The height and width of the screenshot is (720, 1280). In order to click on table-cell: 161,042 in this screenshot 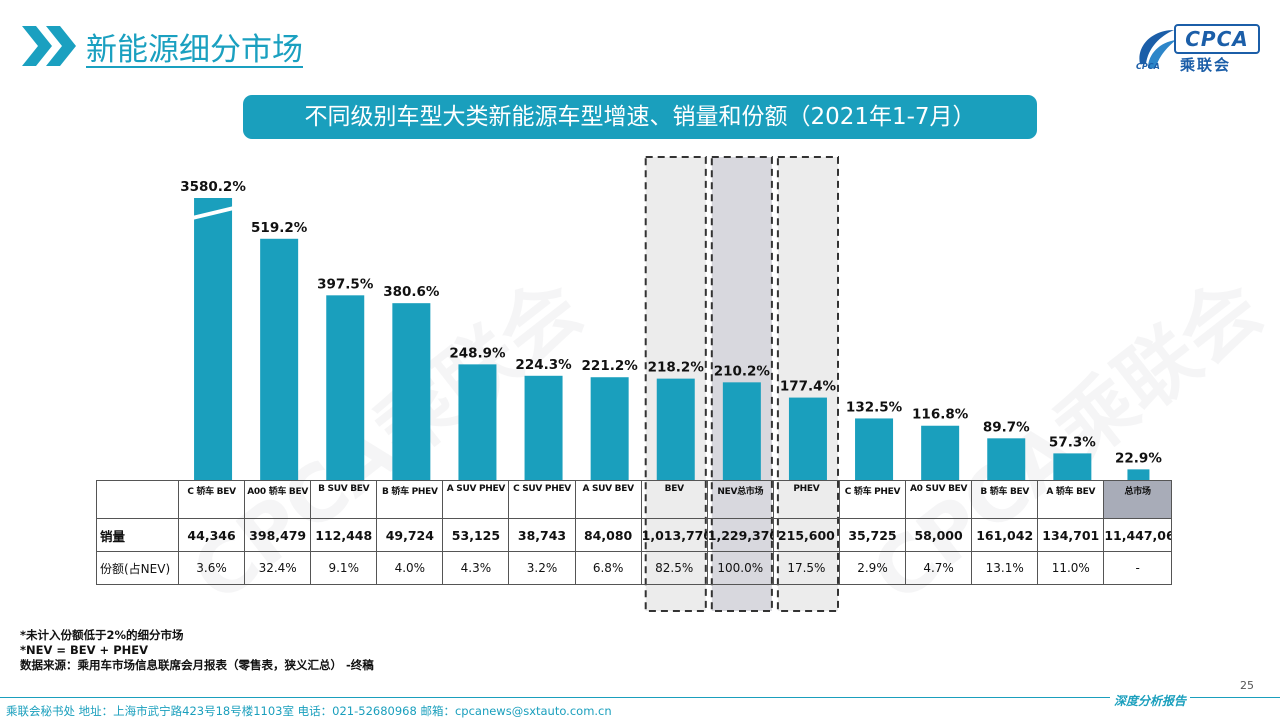, I will do `click(1005, 535)`.